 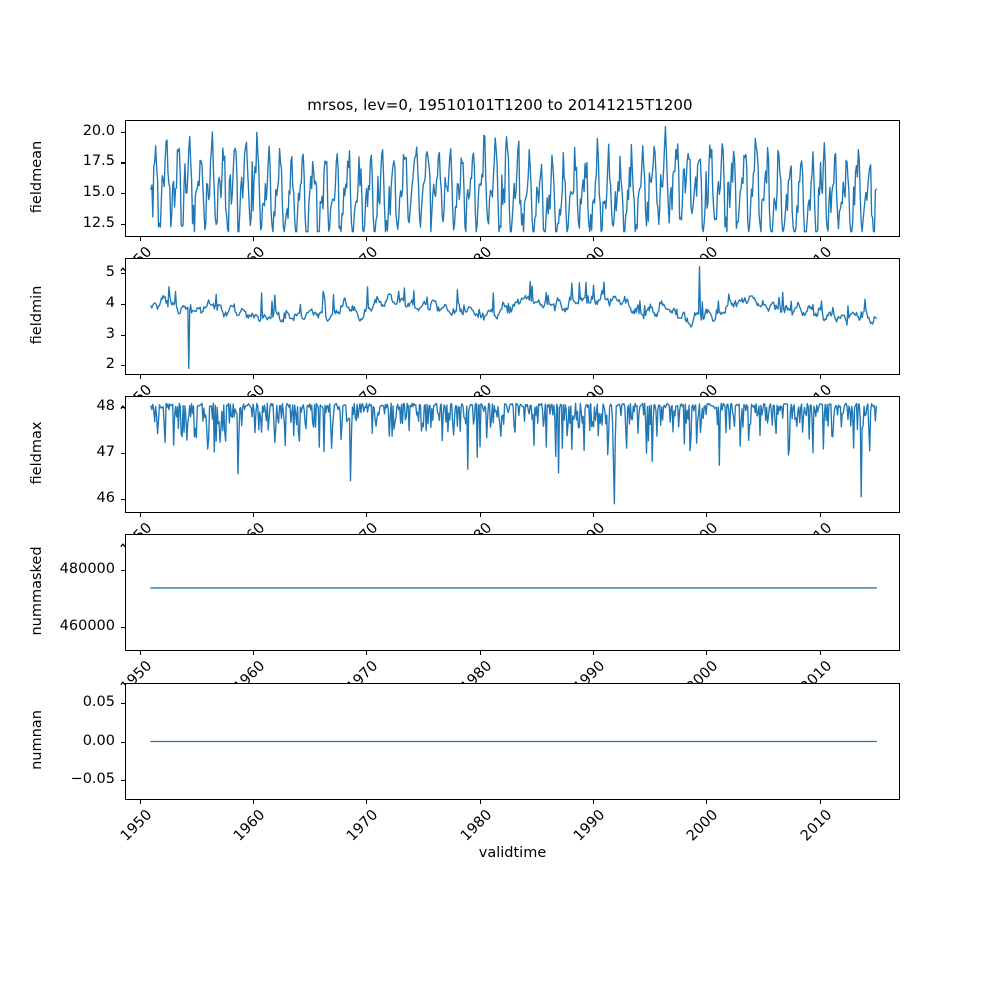 I want to click on y-axis-label-numnan: numnan, so click(x=37, y=739).